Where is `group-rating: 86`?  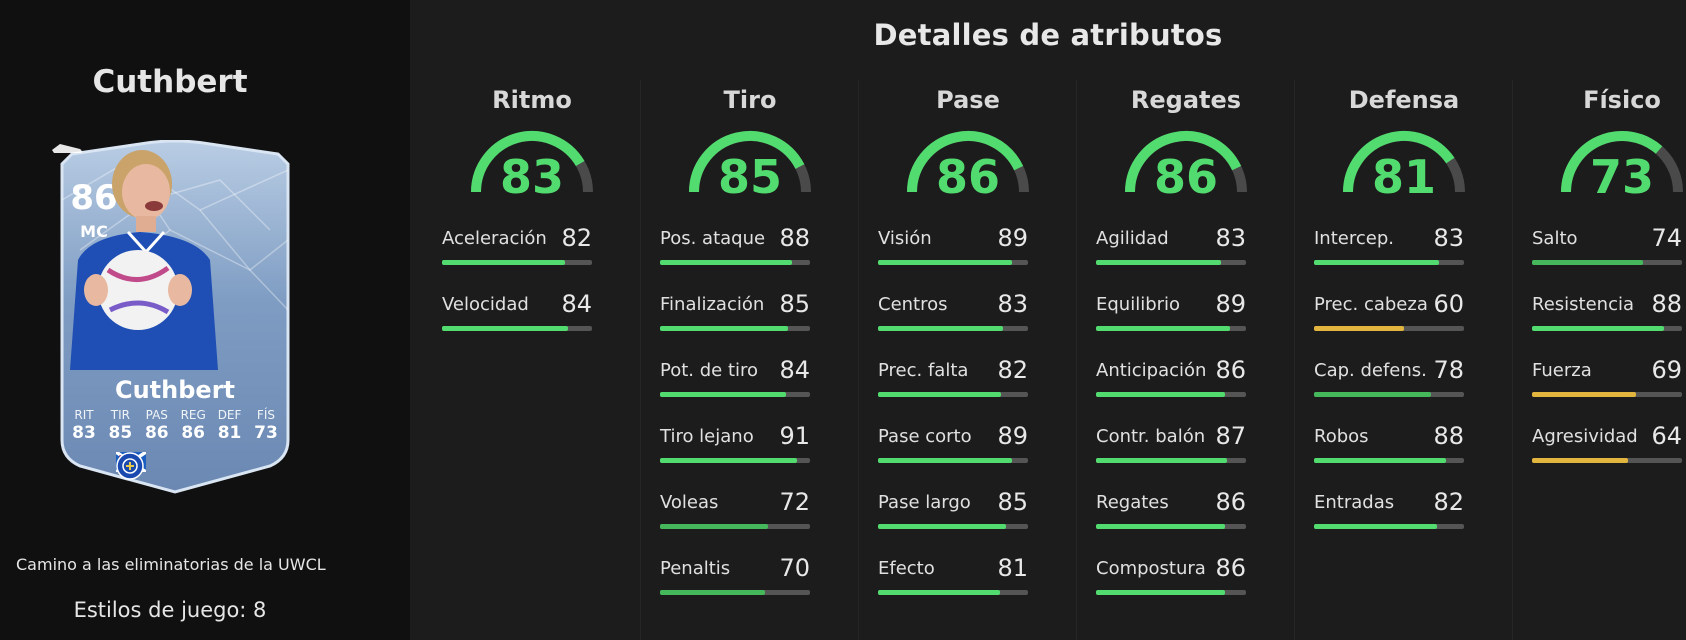
group-rating: 86 is located at coordinates (1185, 177).